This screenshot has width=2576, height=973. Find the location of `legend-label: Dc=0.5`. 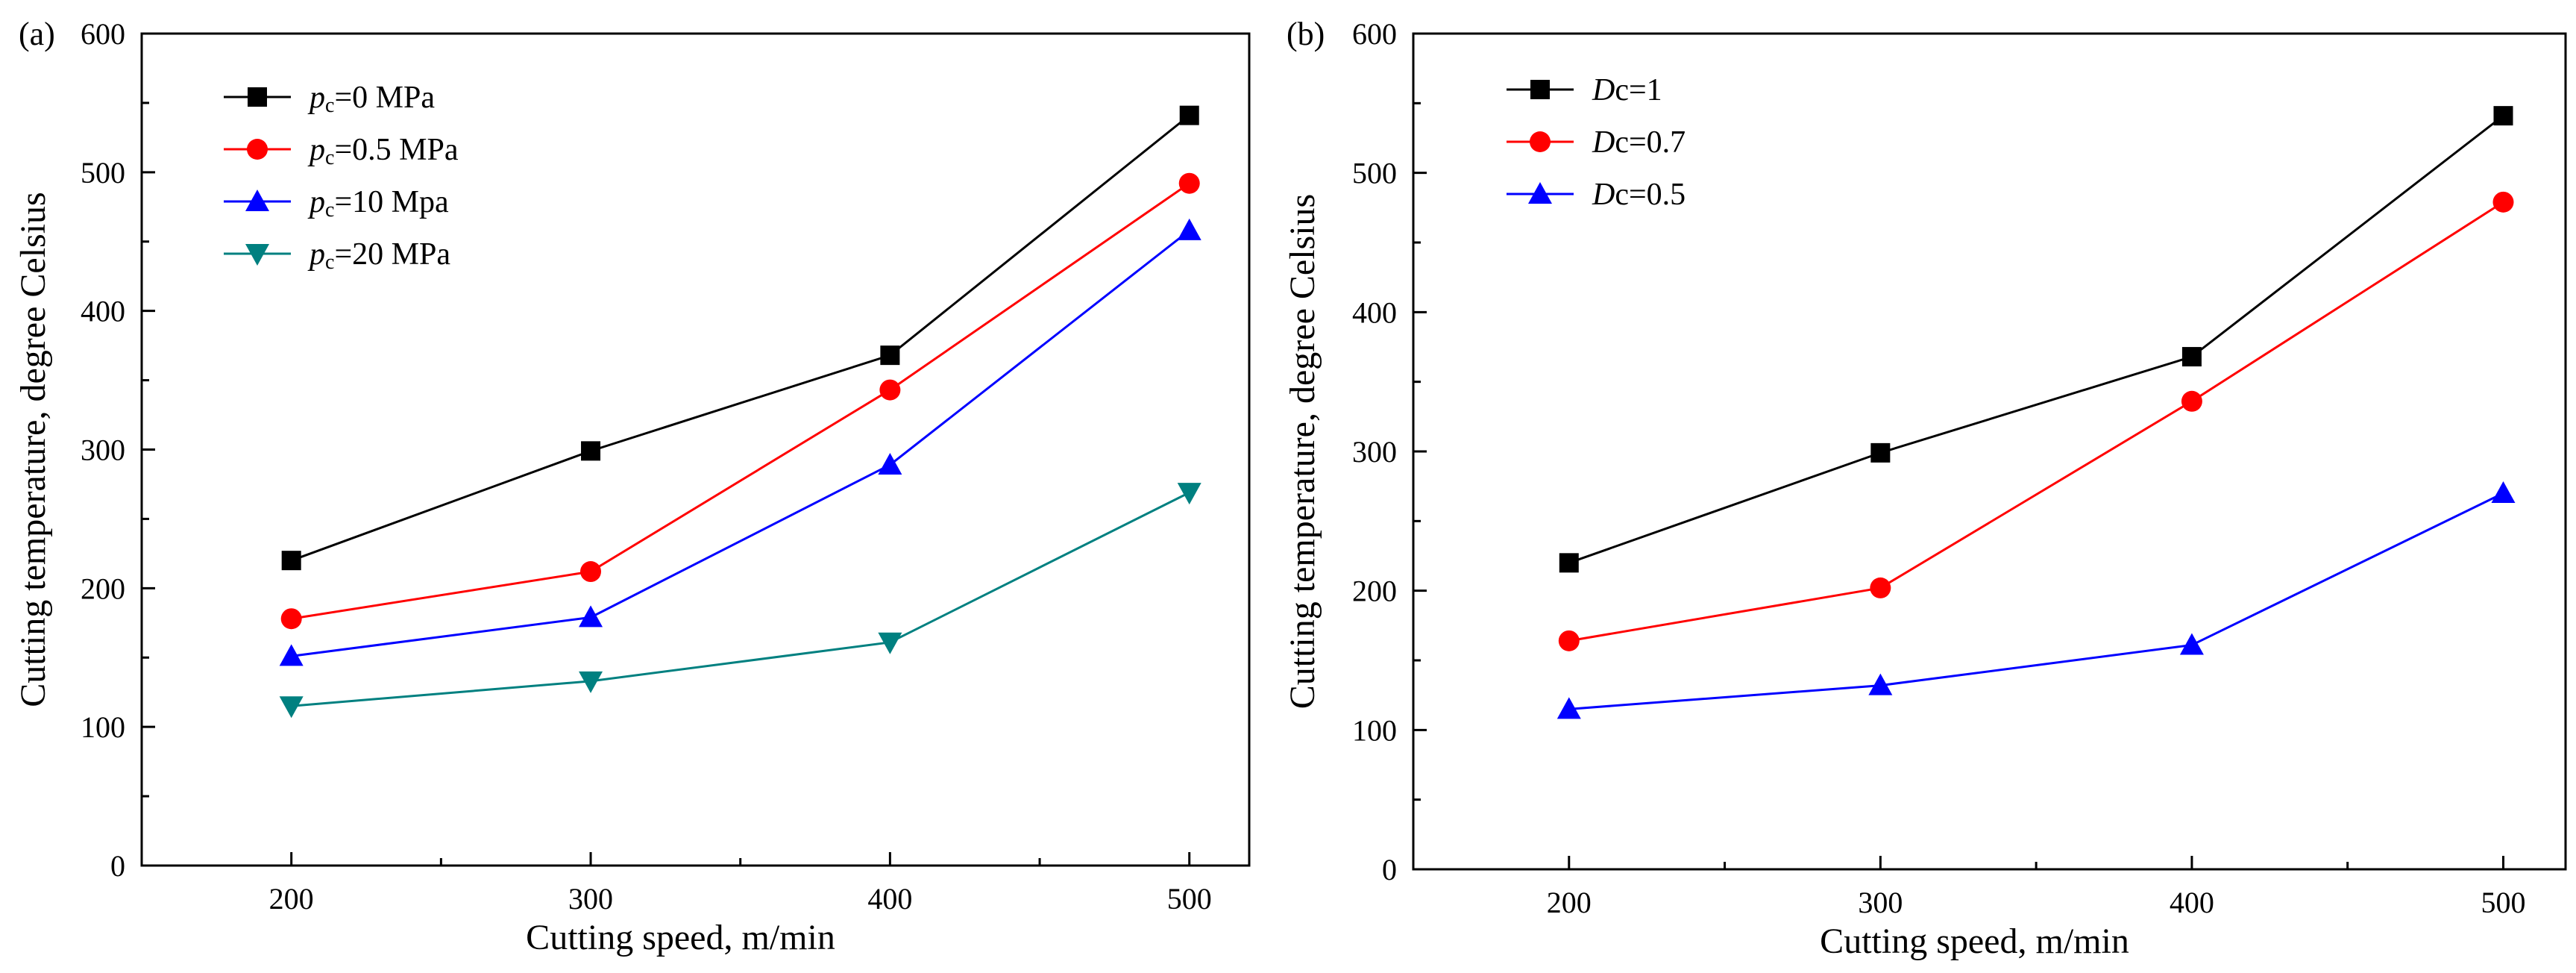

legend-label: Dc=0.5 is located at coordinates (1639, 195).